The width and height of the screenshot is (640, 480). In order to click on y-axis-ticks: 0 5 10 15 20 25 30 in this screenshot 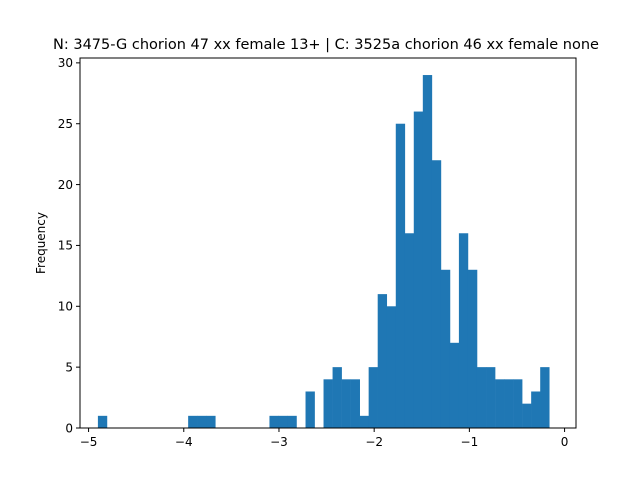, I will do `click(69, 245)`.